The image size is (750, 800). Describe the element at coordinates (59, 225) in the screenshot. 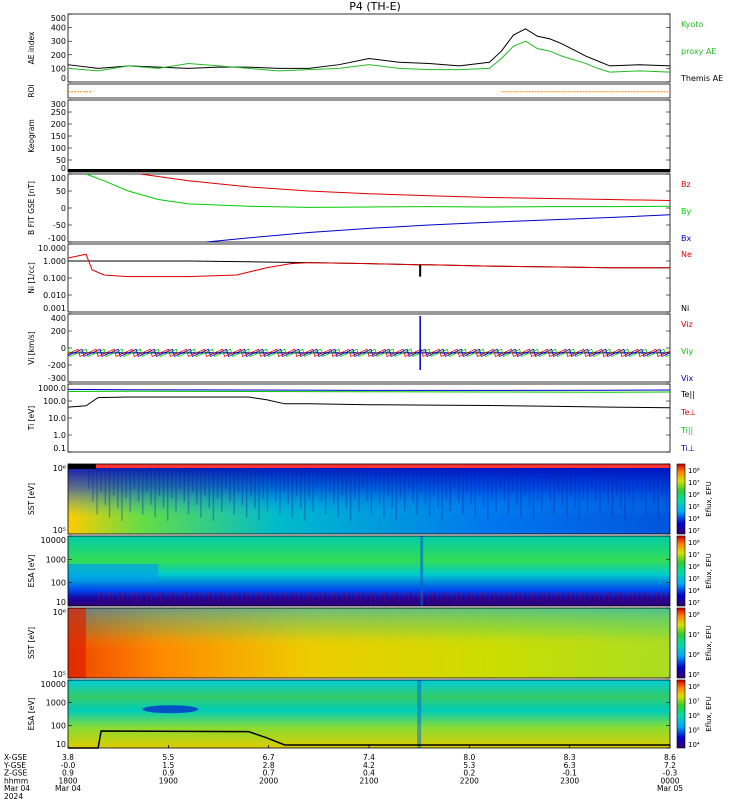

I see `y-tick-label: -50` at that location.